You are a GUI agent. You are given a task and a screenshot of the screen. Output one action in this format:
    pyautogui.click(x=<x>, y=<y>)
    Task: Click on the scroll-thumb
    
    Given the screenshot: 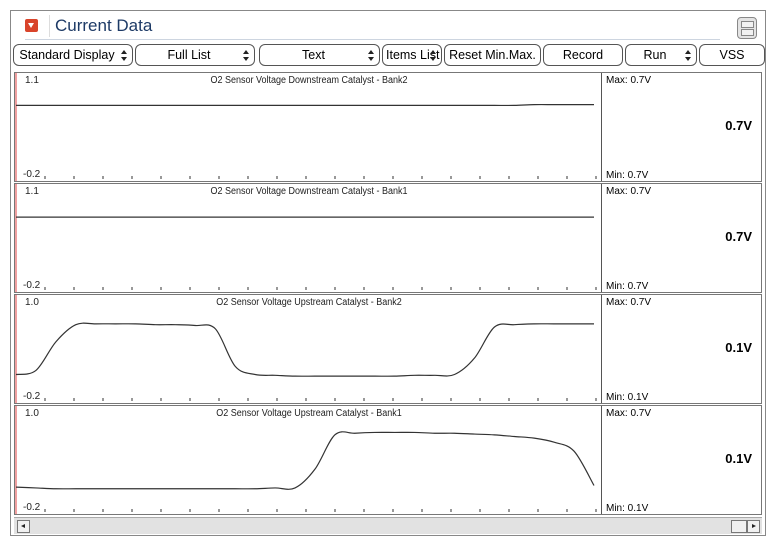 What is the action you would take?
    pyautogui.click(x=739, y=526)
    